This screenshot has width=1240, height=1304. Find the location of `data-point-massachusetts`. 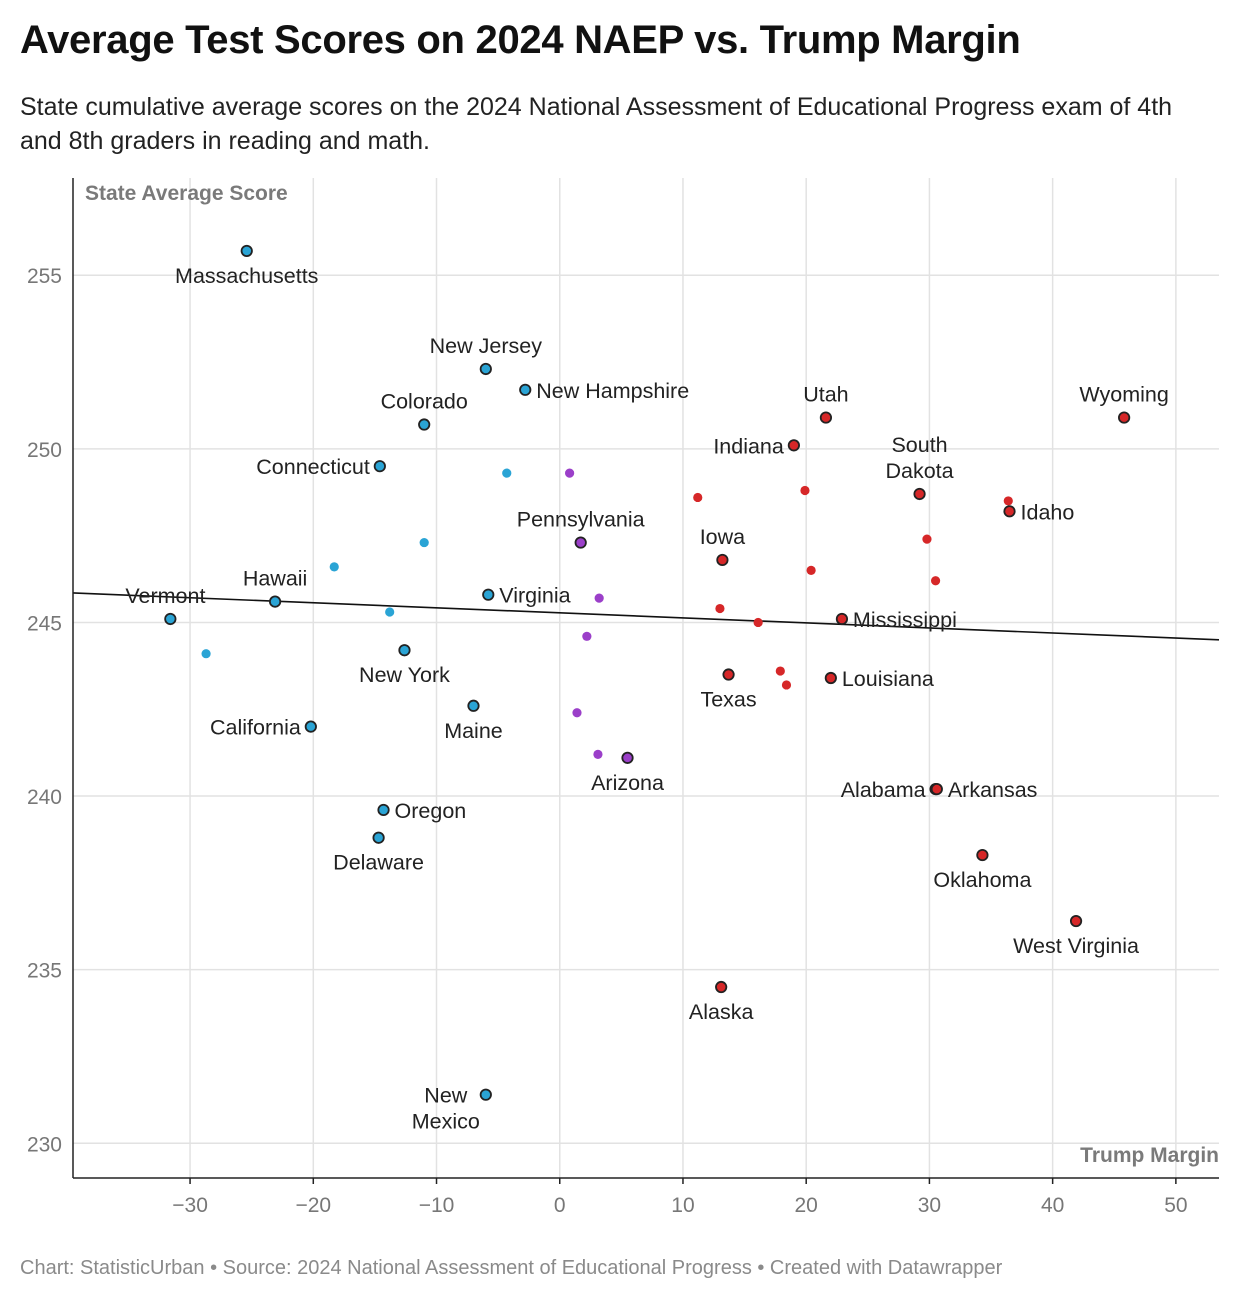

data-point-massachusetts is located at coordinates (246, 251).